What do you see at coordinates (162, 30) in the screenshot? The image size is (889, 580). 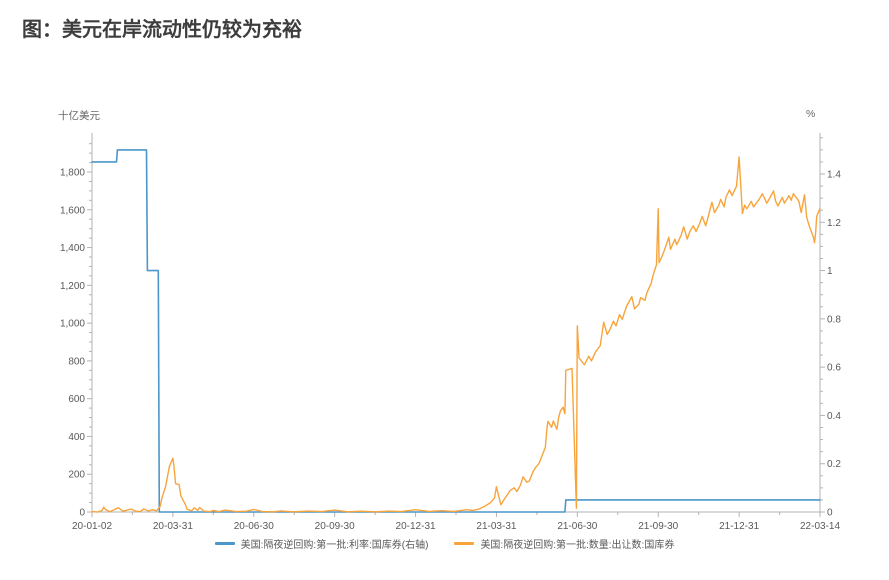 I see `figure-title: 图：美元在岸流动性仍较为充裕` at bounding box center [162, 30].